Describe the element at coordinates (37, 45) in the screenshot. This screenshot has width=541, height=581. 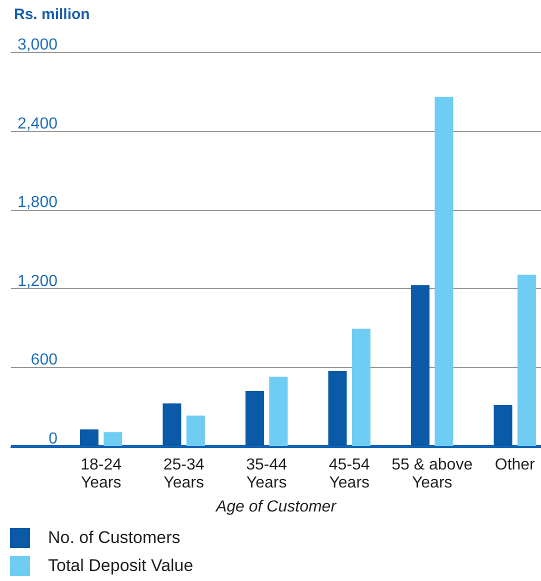
I see `y-tick-label: 3,000` at that location.